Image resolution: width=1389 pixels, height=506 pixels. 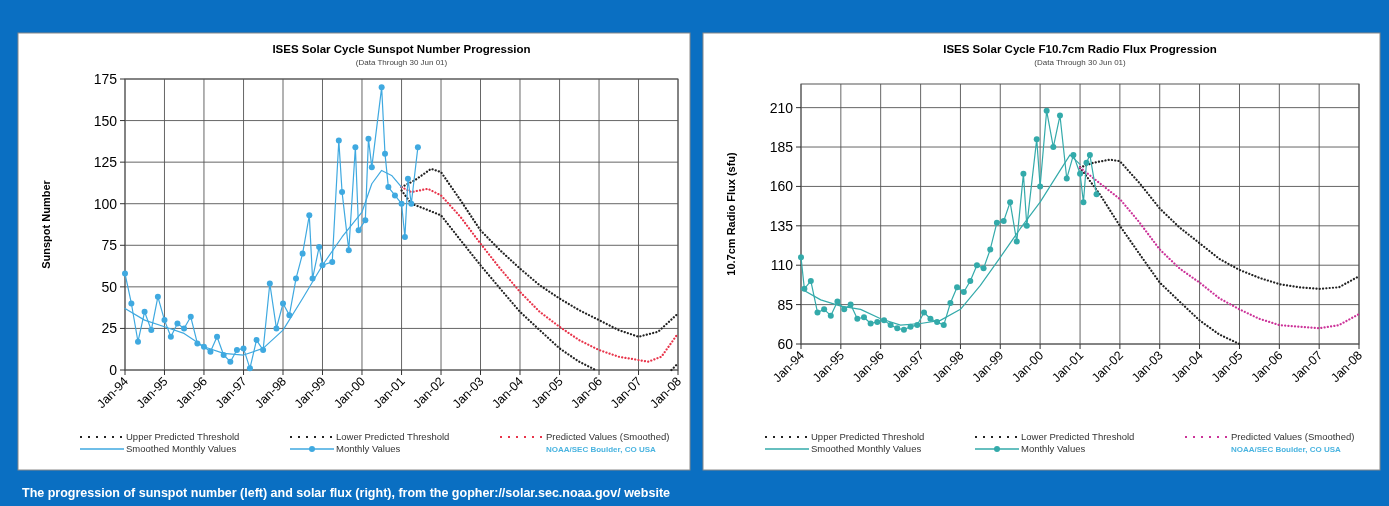 What do you see at coordinates (785, 304) in the screenshot?
I see `y-tick-label: 85` at bounding box center [785, 304].